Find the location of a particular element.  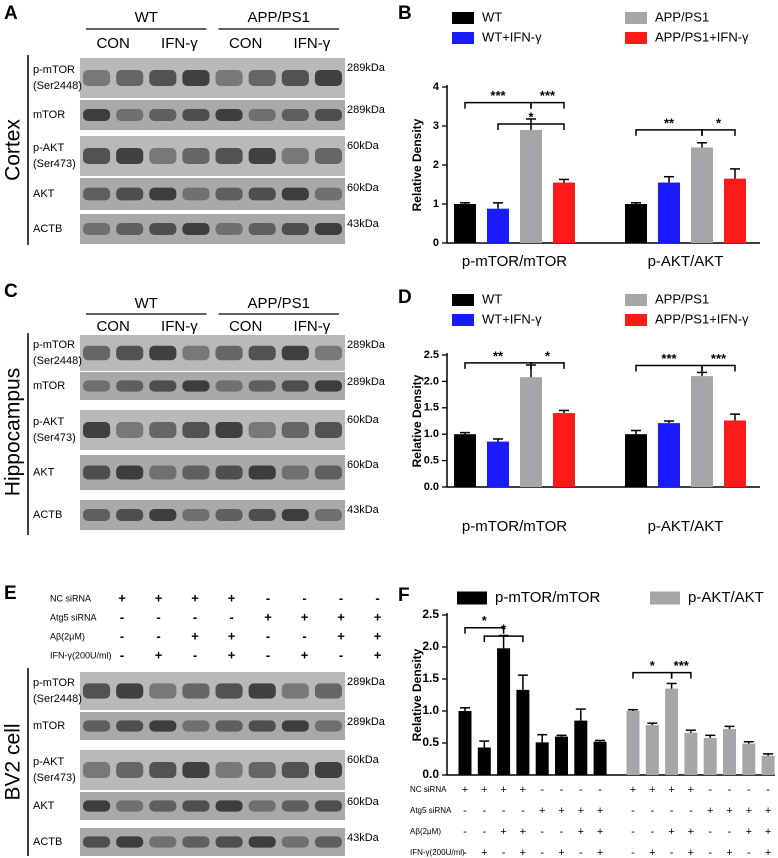

legend-label: WT is located at coordinates (492, 16).